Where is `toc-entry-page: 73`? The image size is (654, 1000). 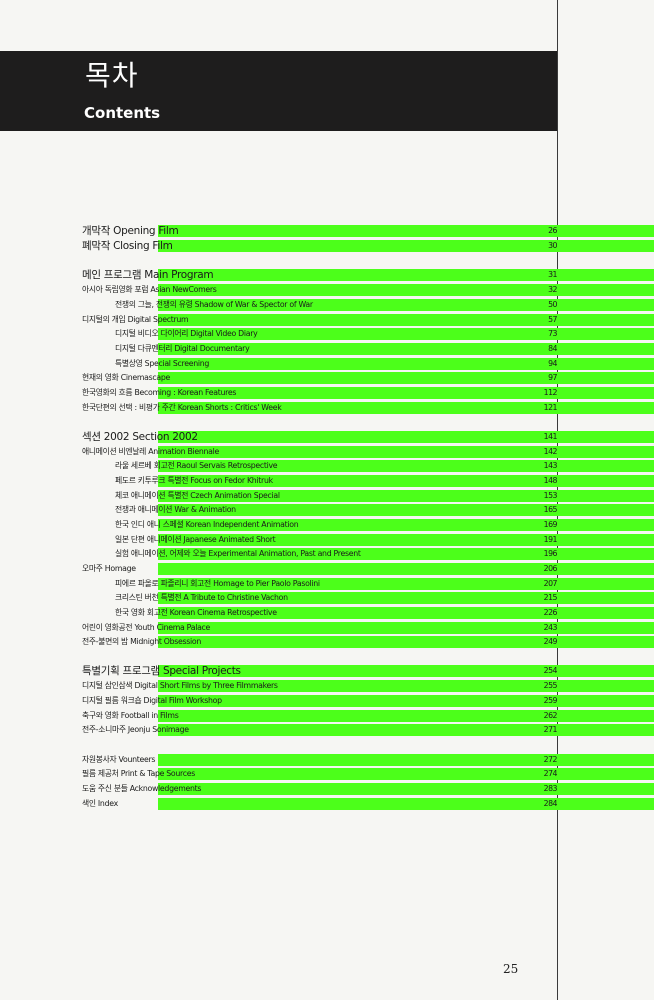 toc-entry-page: 73 is located at coordinates (552, 333).